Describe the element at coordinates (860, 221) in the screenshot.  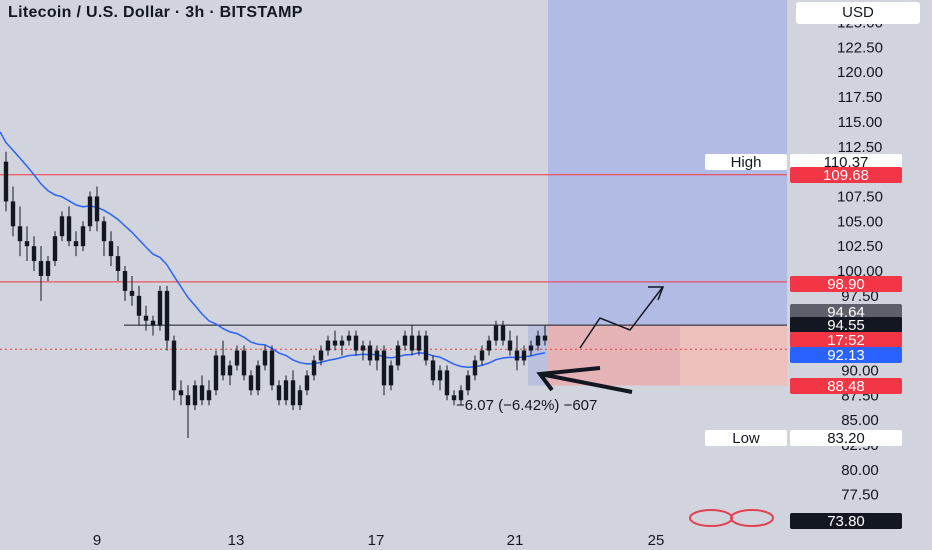
I see `y-tick-label: 105.00` at that location.